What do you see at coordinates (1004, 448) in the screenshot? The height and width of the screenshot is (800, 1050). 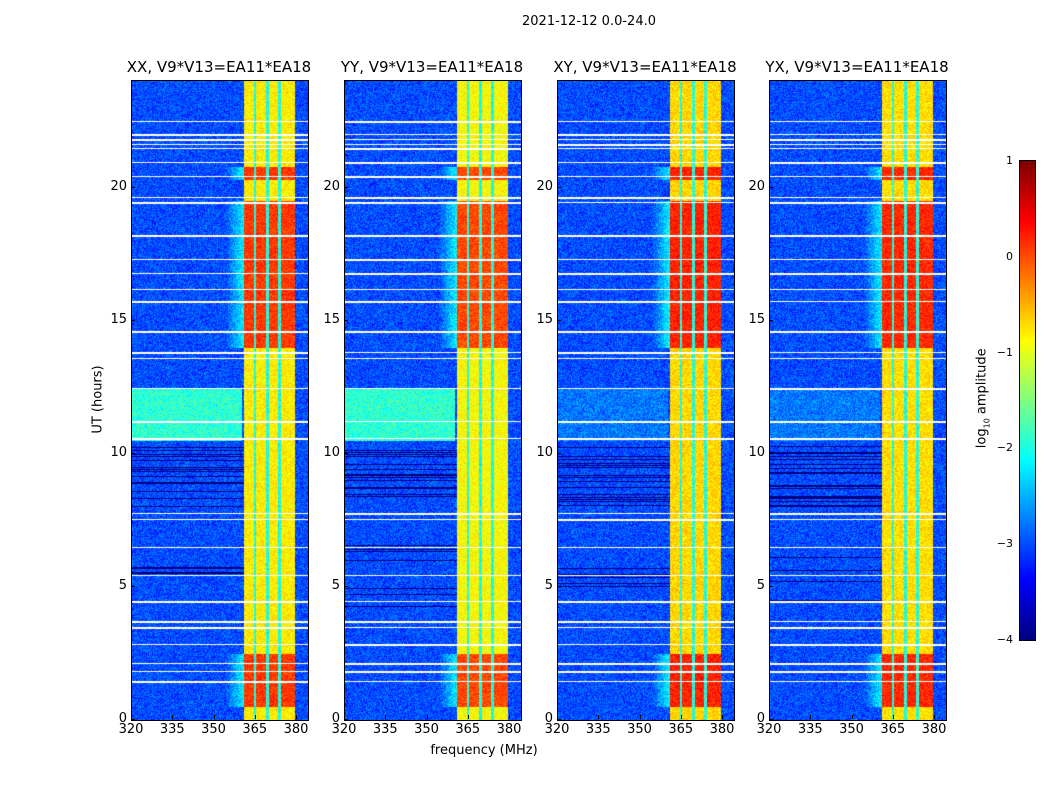 I see `colorbar-tick-label: −2` at bounding box center [1004, 448].